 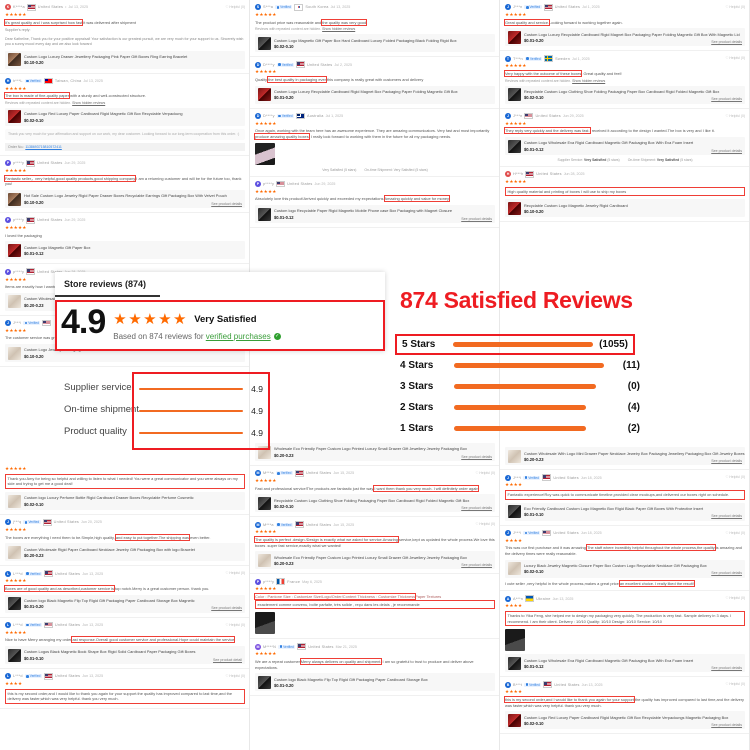 What do you see at coordinates (264, 560) in the screenshot?
I see `product-thumbnail` at bounding box center [264, 560].